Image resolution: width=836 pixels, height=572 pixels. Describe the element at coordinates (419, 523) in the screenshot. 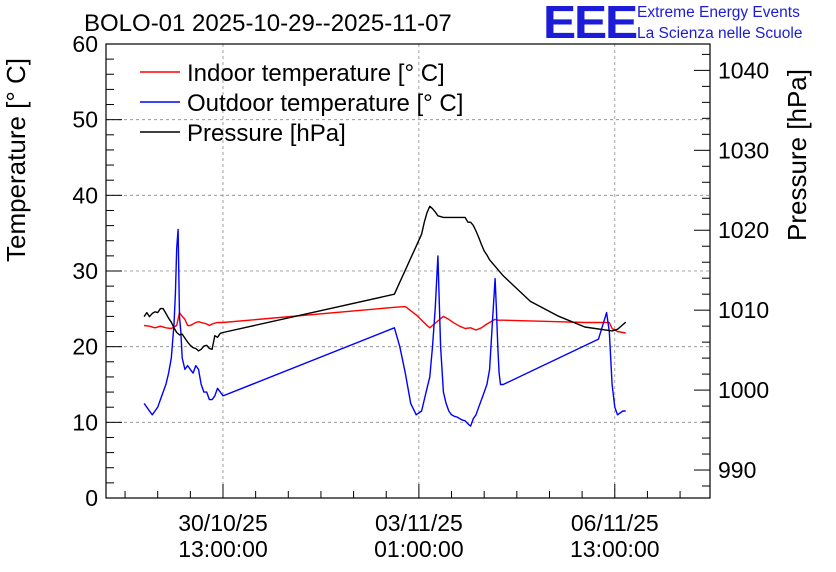

I see `x-tick-label-date: 03/11/25` at that location.